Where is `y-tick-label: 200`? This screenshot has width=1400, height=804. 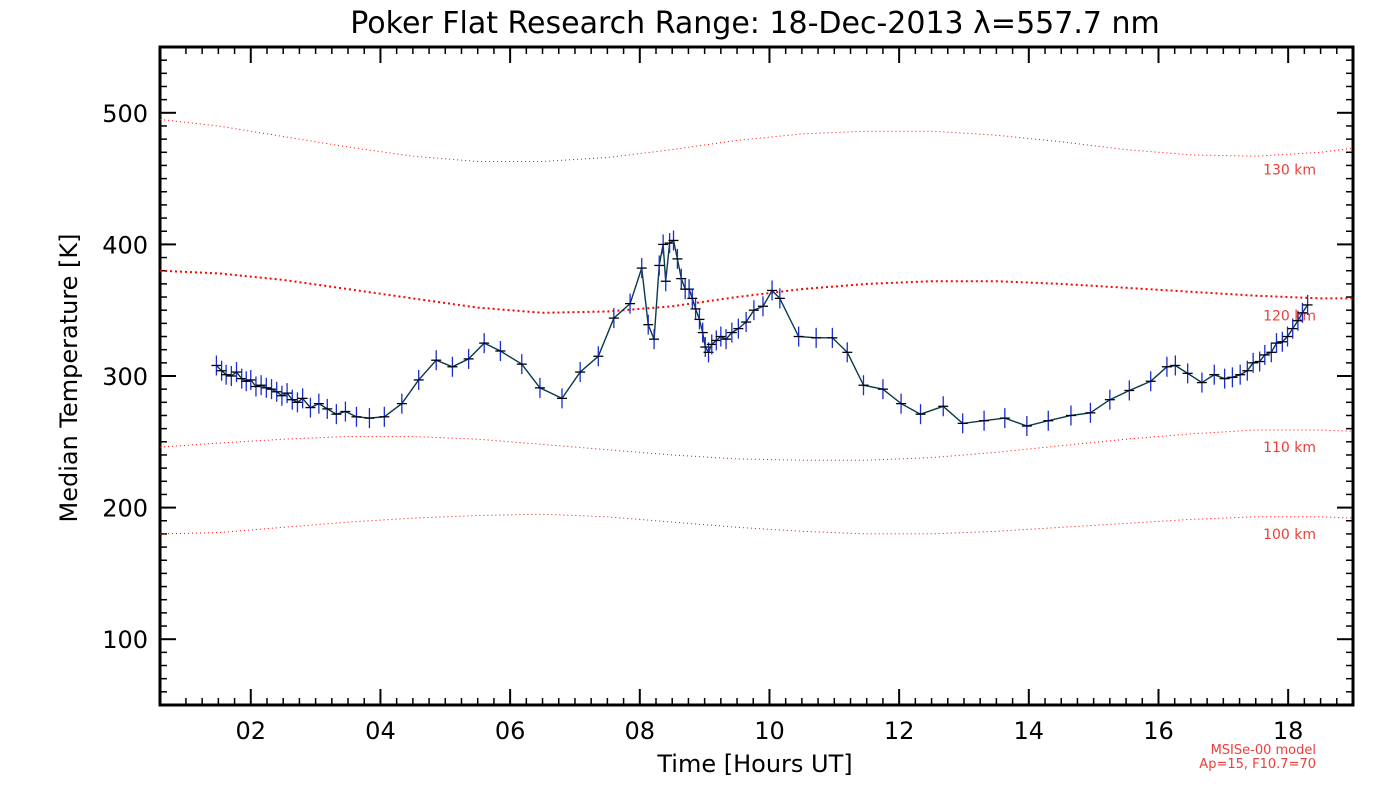 y-tick-label: 200 is located at coordinates (125, 509).